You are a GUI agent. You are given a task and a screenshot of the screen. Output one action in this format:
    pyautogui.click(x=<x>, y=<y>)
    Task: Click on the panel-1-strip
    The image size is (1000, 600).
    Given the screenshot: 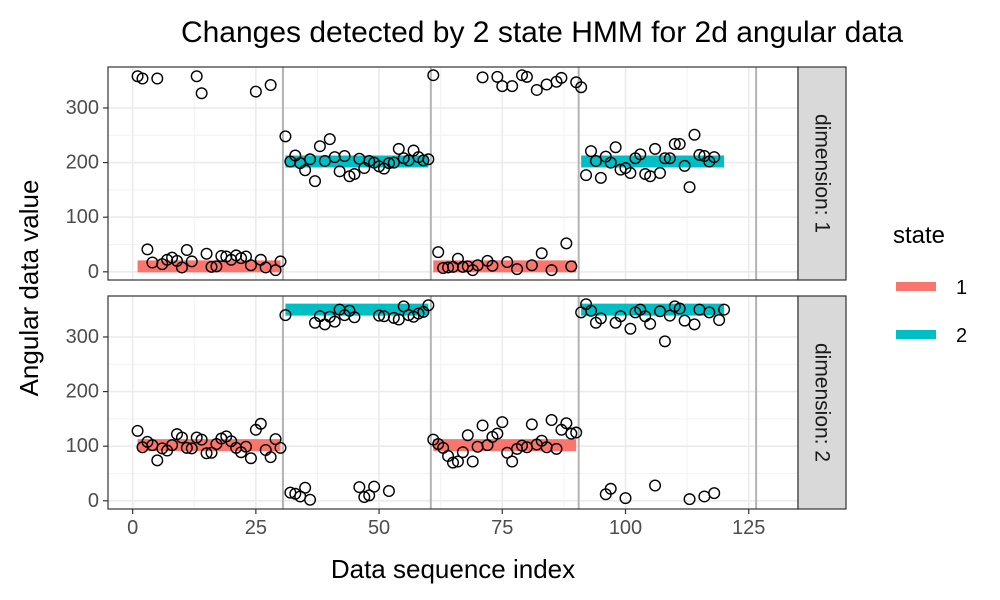 What is the action you would take?
    pyautogui.click(x=822, y=173)
    